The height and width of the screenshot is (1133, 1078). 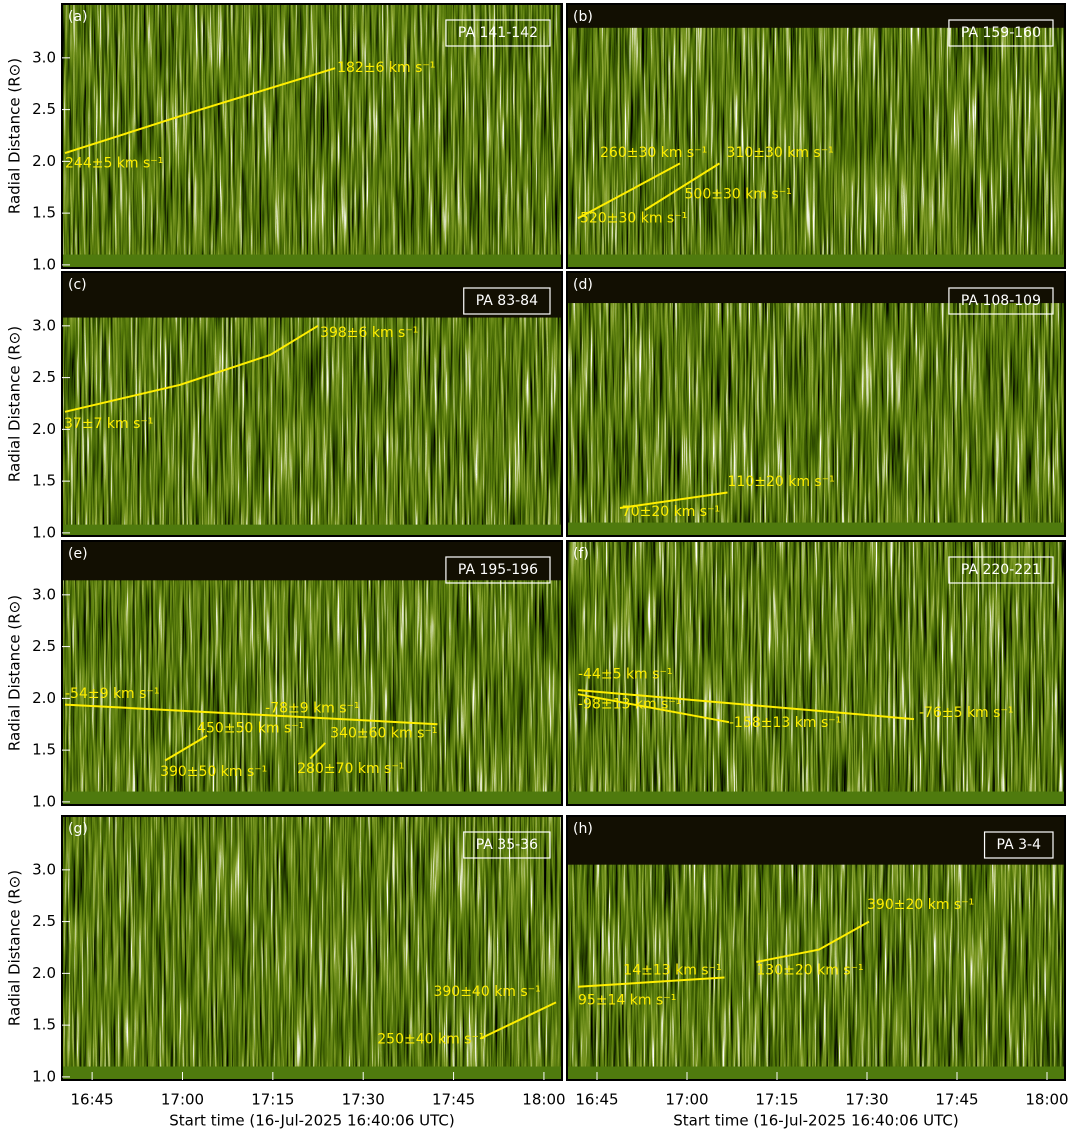 What do you see at coordinates (112, 694) in the screenshot?
I see `speed-label: -54±9 km s⁻¹` at bounding box center [112, 694].